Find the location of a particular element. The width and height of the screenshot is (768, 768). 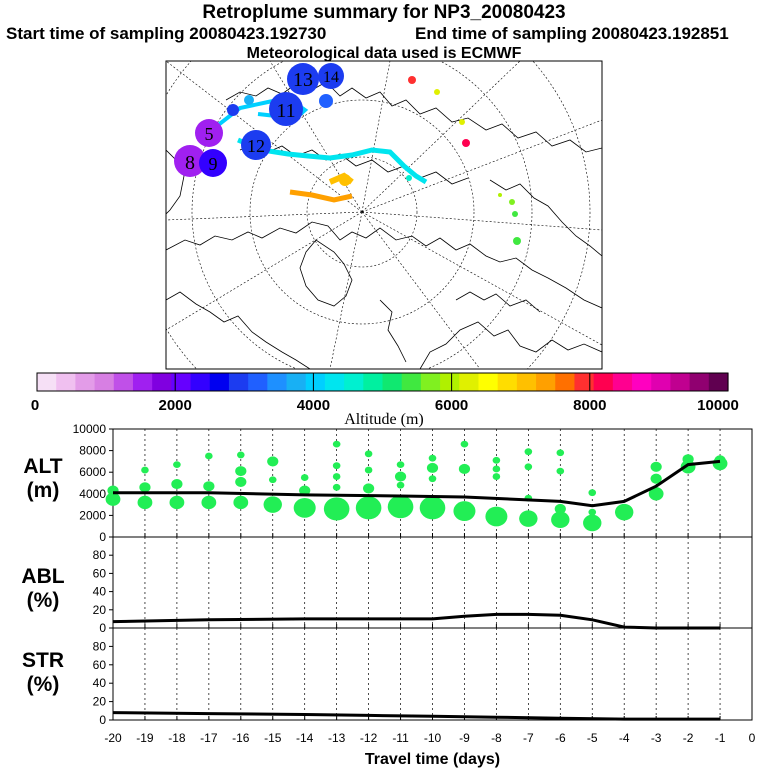

sampling-end: End time of sampling 20080423.192851 is located at coordinates (572, 33).